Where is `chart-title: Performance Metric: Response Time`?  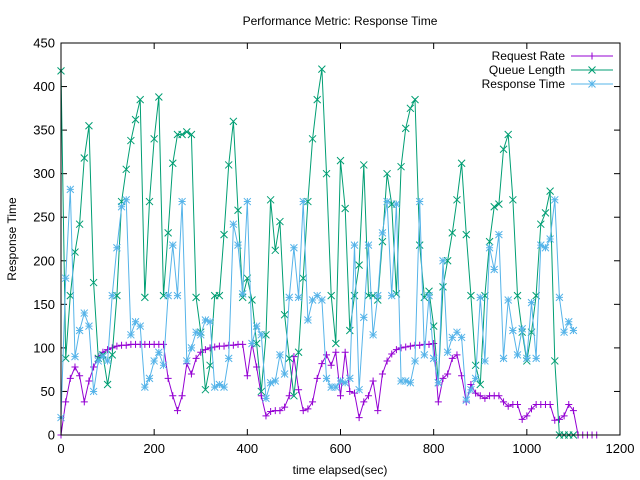 chart-title: Performance Metric: Response Time is located at coordinates (340, 21).